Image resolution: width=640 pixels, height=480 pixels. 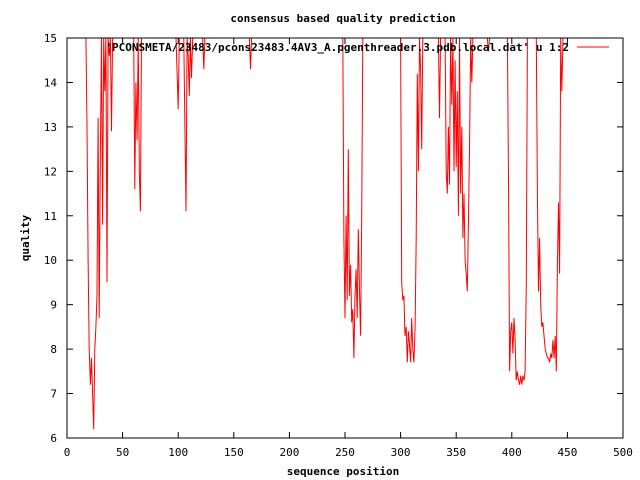 What do you see at coordinates (53, 394) in the screenshot?
I see `y-tick-label: 7` at bounding box center [53, 394].